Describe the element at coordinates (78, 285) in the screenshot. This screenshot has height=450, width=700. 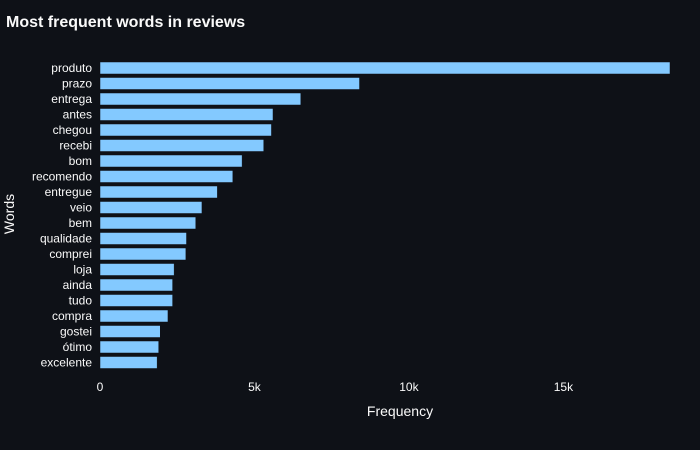
I see `y-tick-label: ainda` at that location.